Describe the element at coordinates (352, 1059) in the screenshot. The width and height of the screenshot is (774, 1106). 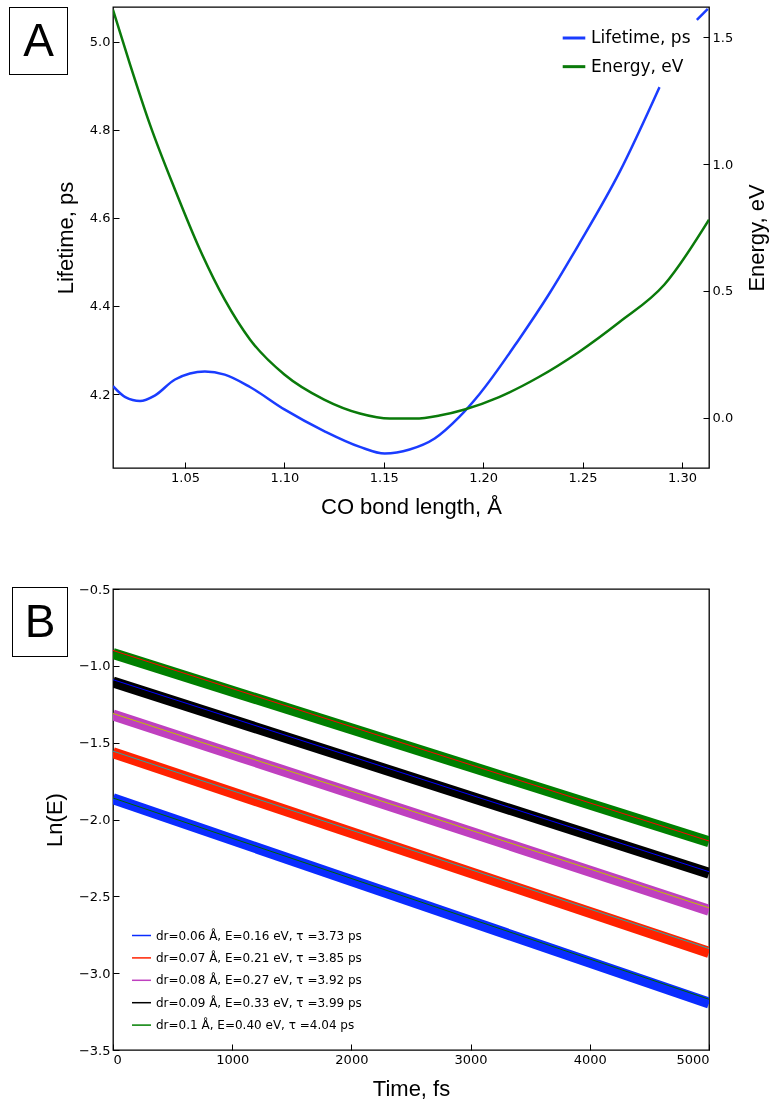
I see `x-tick-label: 2000` at that location.